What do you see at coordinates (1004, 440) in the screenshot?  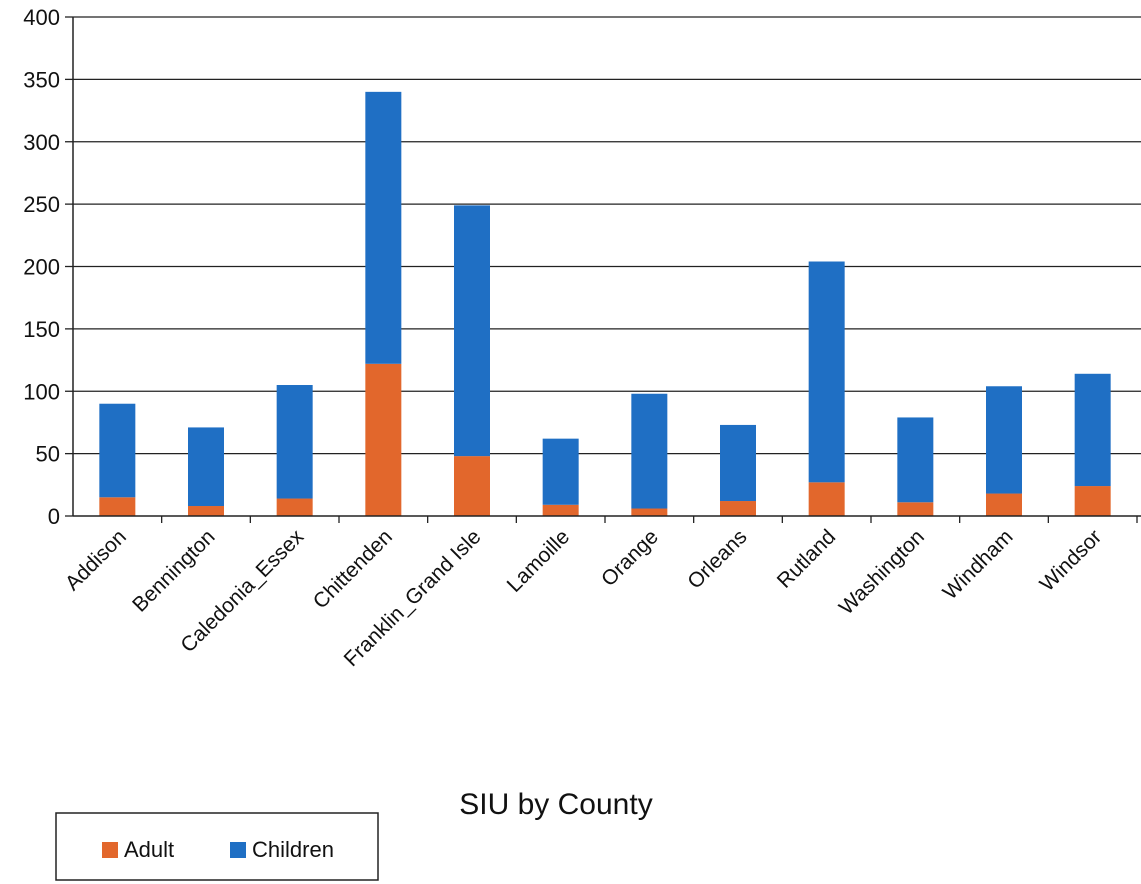 I see `bar-children-windham` at bounding box center [1004, 440].